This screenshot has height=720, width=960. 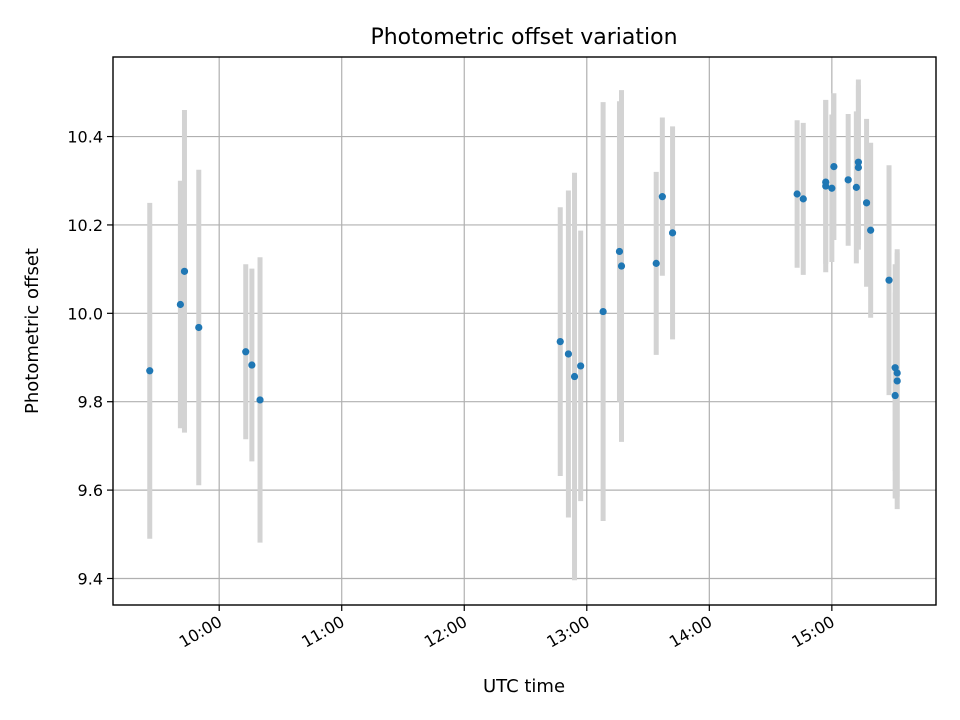 I want to click on y-axis-label: Photometric offset, so click(x=32, y=331).